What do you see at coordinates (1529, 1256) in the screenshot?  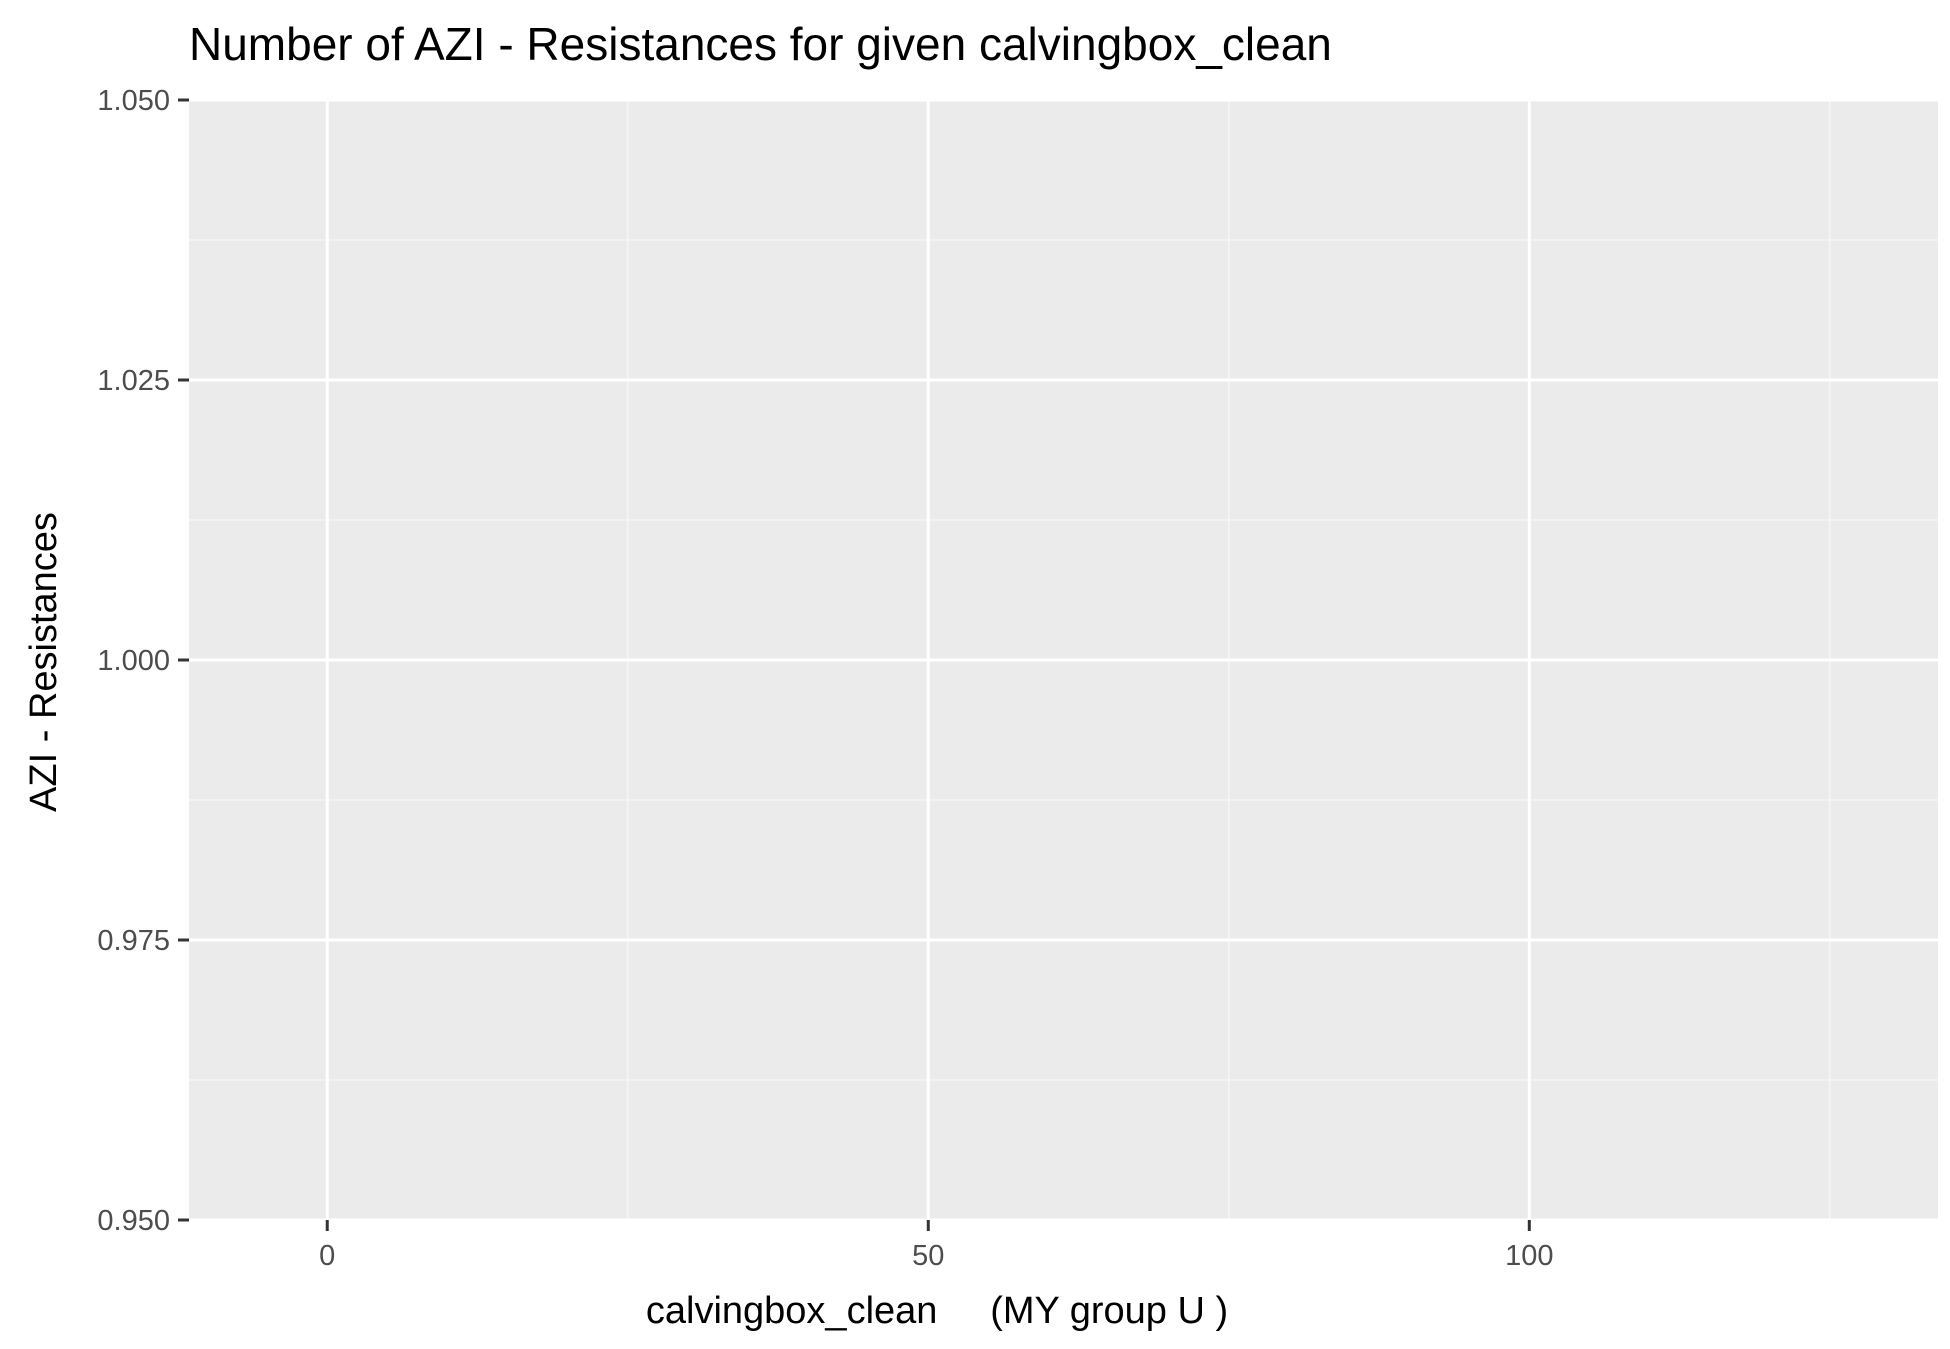 I see `x-tick-label: 100` at bounding box center [1529, 1256].